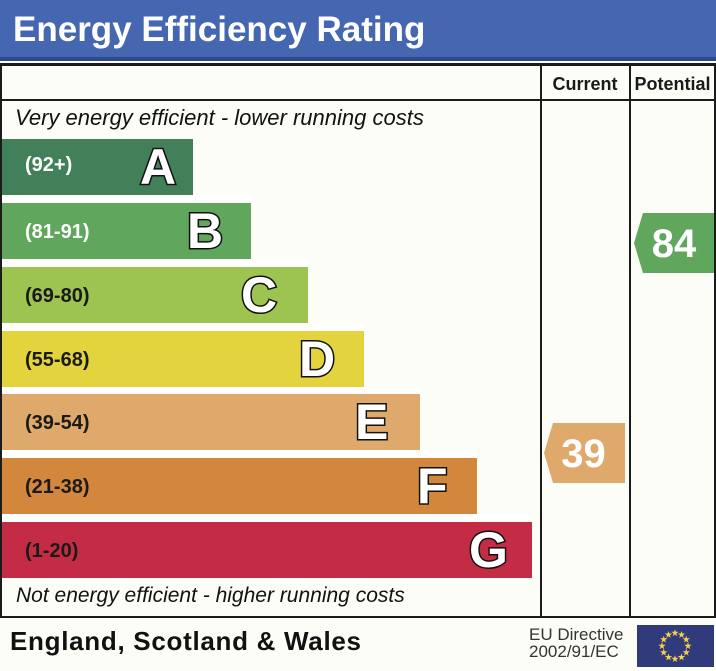  What do you see at coordinates (259, 295) in the screenshot?
I see `svg-text: C` at bounding box center [259, 295].